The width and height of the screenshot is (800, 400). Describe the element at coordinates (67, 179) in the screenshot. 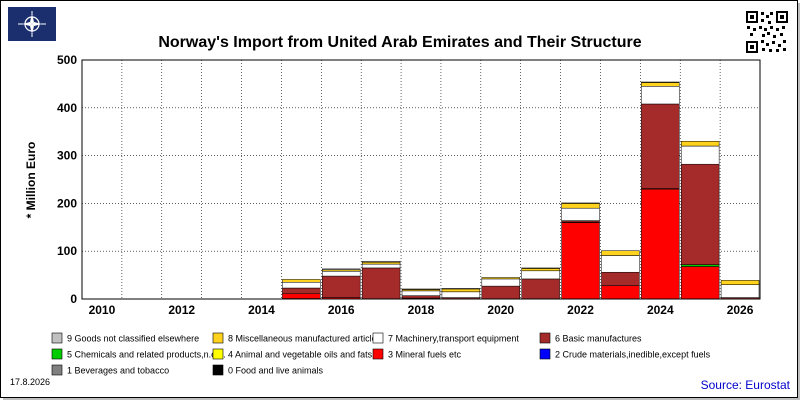

I see `y-tick-labels: 0 100 200 300 400 500` at that location.